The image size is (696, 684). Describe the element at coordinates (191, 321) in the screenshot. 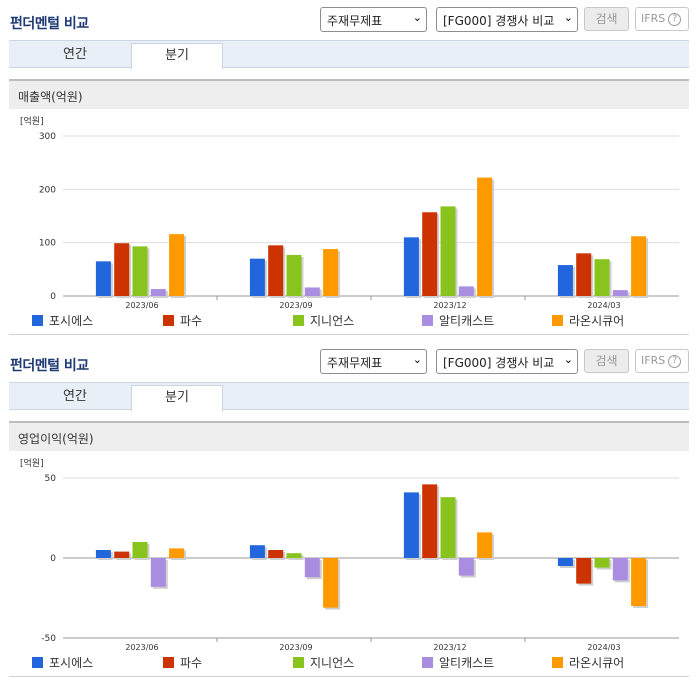

I see `legend-label: 파수` at that location.